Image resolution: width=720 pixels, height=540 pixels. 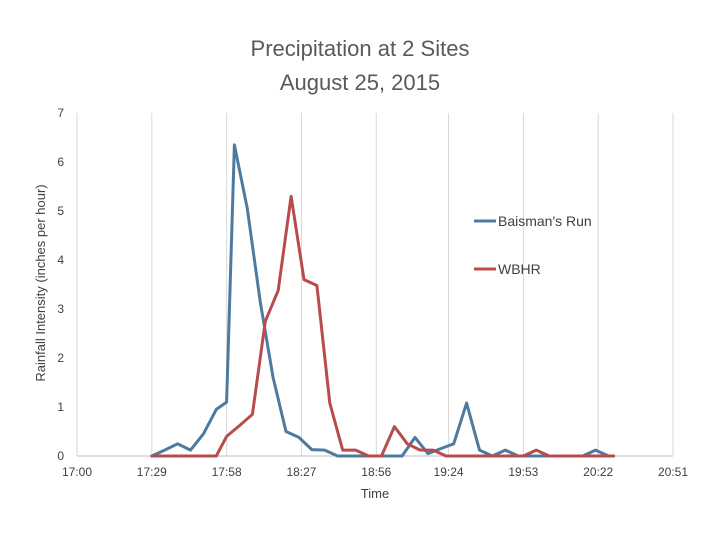 What do you see at coordinates (60, 260) in the screenshot?
I see `y-tick-label: 4` at bounding box center [60, 260].